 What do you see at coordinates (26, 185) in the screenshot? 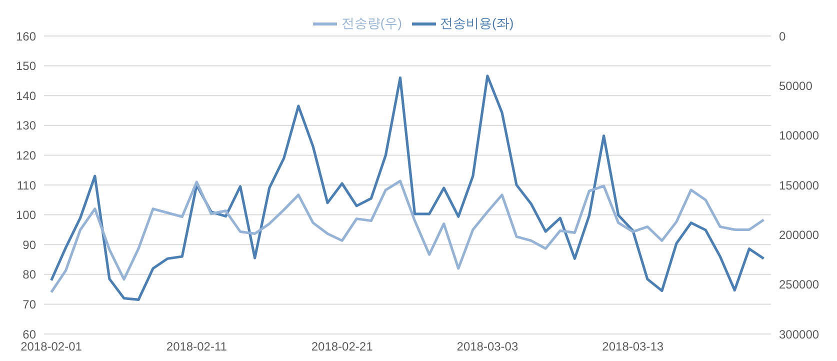
I see `y-tick-label: 110` at bounding box center [26, 185].